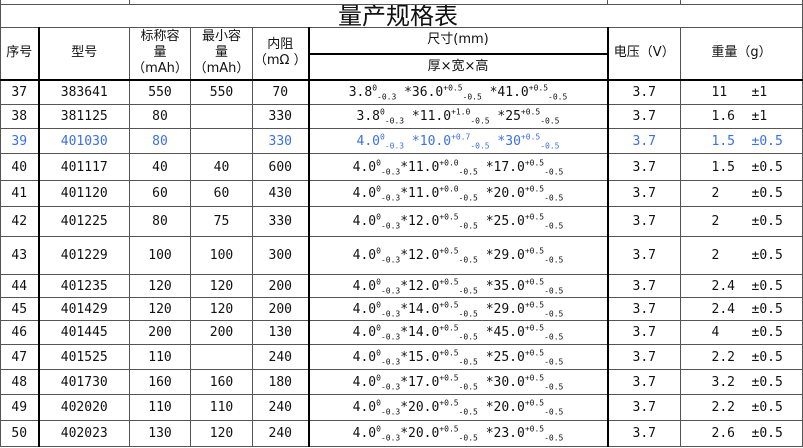 This screenshot has height=448, width=803. What do you see at coordinates (84, 255) in the screenshot?
I see `cell-model: 401229` at bounding box center [84, 255].